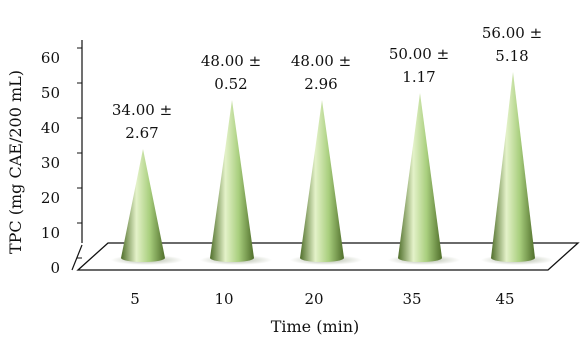 The width and height of the screenshot is (583, 337). What do you see at coordinates (50, 163) in the screenshot?
I see `y-tick-label: 30` at bounding box center [50, 163].